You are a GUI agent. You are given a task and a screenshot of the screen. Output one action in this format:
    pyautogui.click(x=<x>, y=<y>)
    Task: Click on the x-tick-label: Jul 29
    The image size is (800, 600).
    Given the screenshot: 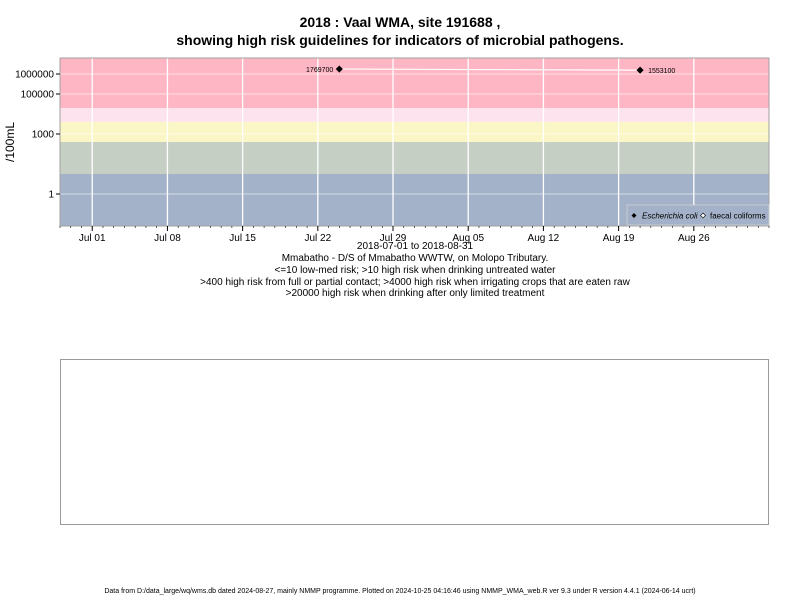 What is the action you would take?
    pyautogui.click(x=393, y=238)
    